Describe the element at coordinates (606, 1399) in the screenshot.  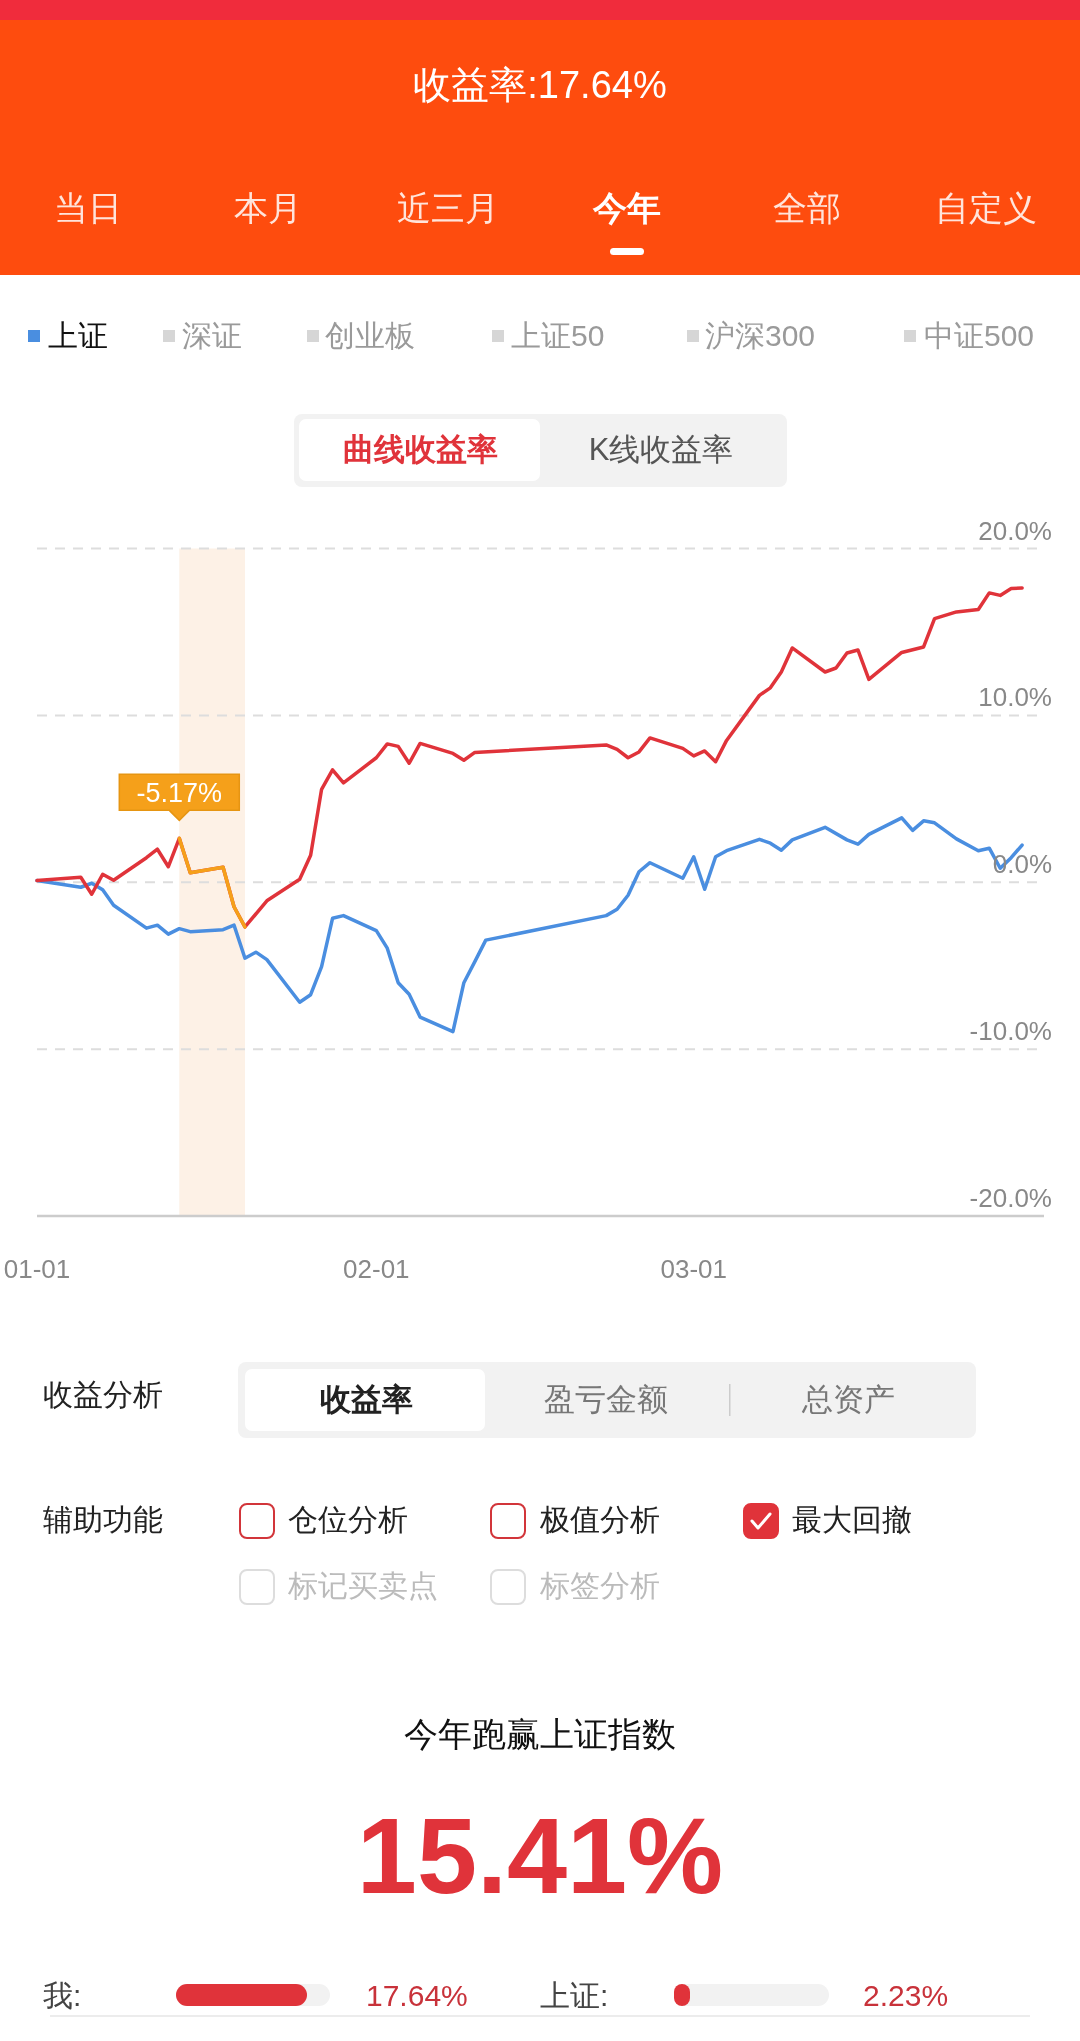
I see `text: 盈亏金额` at that location.